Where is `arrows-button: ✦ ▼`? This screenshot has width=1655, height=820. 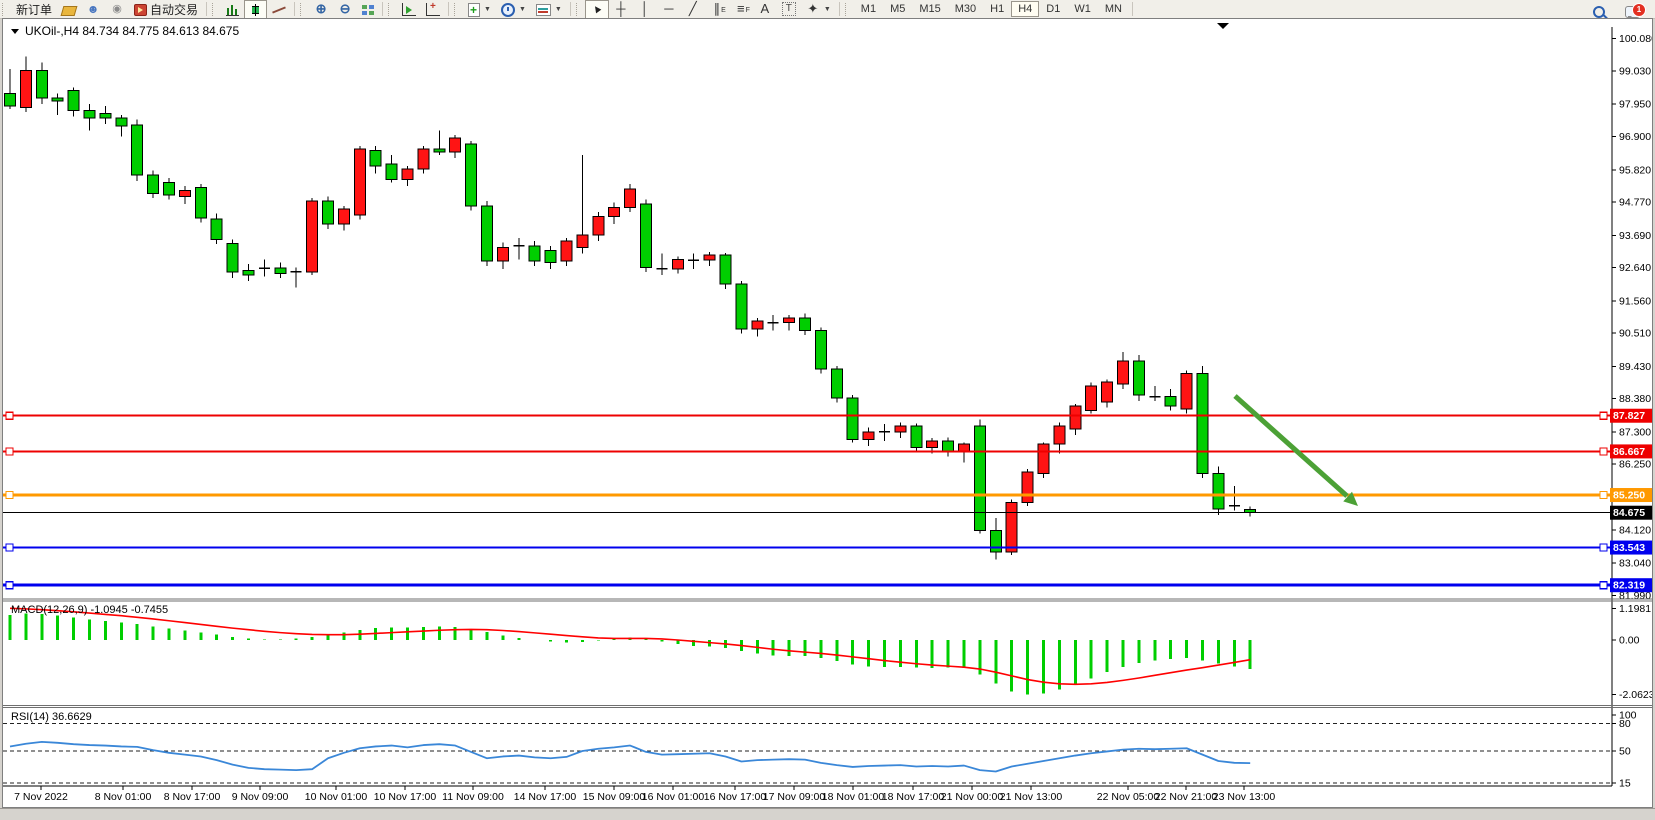 arrows-button: ✦ ▼ is located at coordinates (818, 9).